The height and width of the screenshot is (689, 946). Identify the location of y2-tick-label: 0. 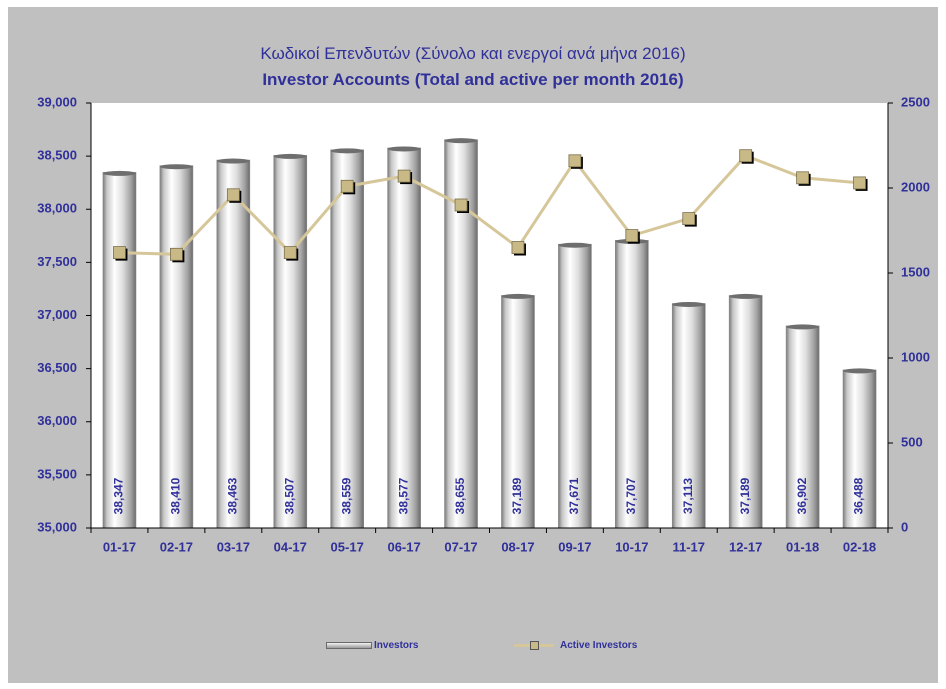
(904, 526).